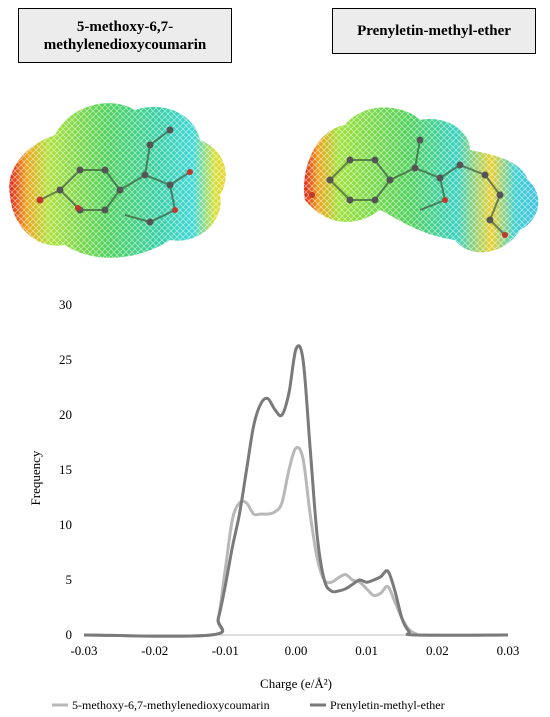 The height and width of the screenshot is (717, 550). Describe the element at coordinates (65, 524) in the screenshot. I see `y-tick-label: 10` at that location.